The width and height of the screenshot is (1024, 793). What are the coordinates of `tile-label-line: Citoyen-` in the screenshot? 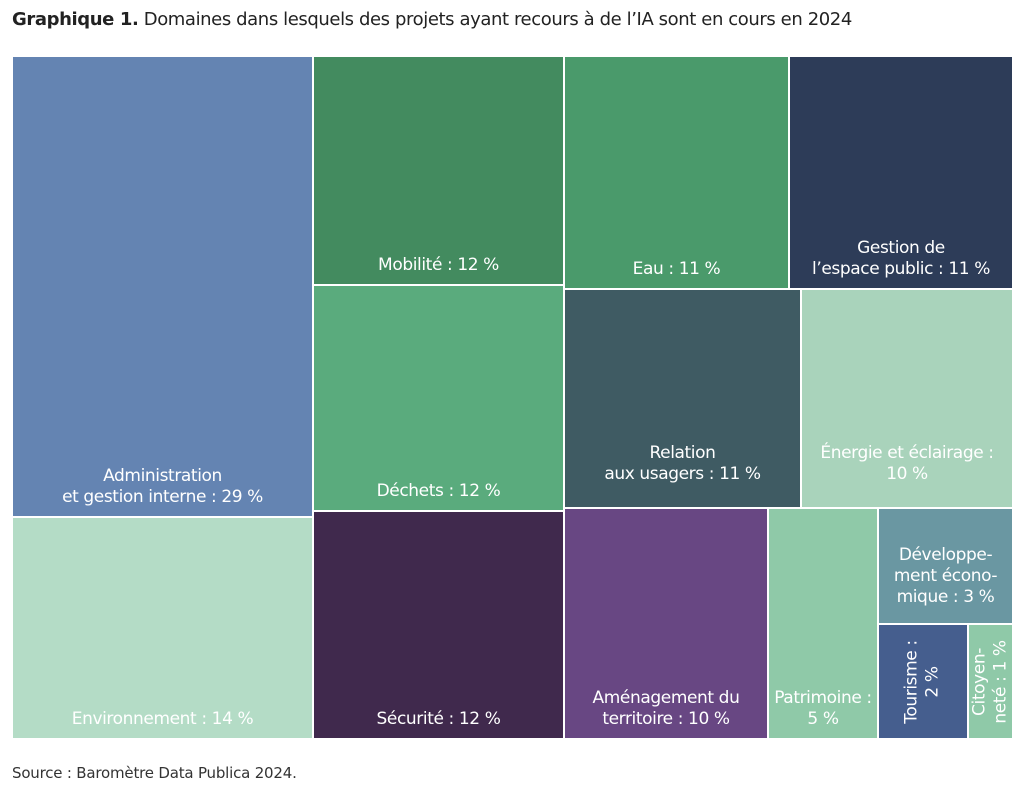 It's located at (979, 681).